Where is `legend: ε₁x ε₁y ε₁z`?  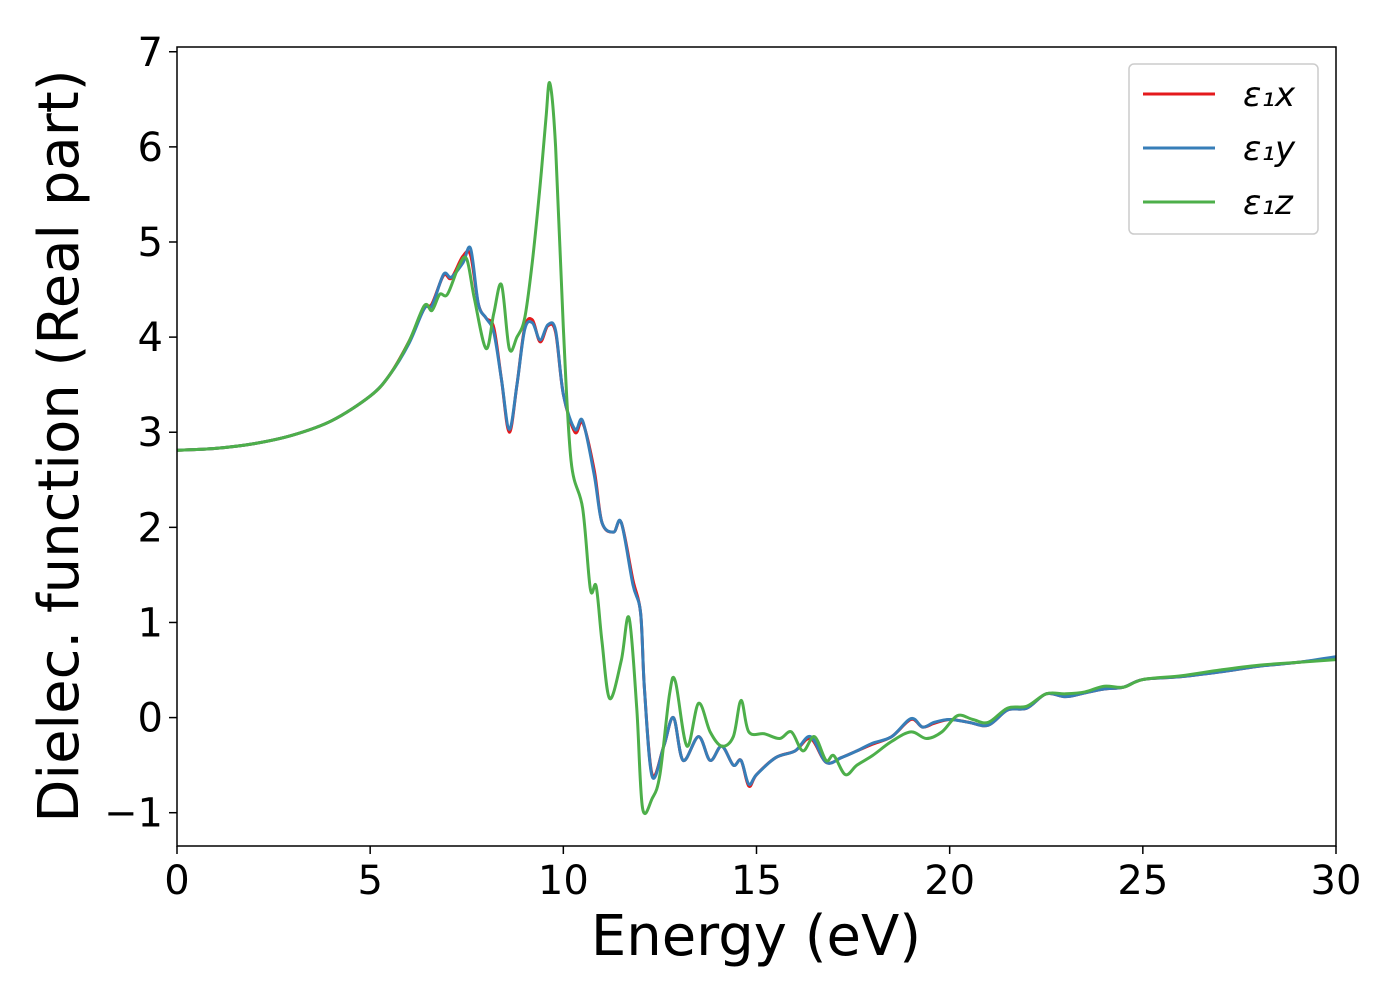 legend: ε₁x ε₁y ε₁z is located at coordinates (1223, 149).